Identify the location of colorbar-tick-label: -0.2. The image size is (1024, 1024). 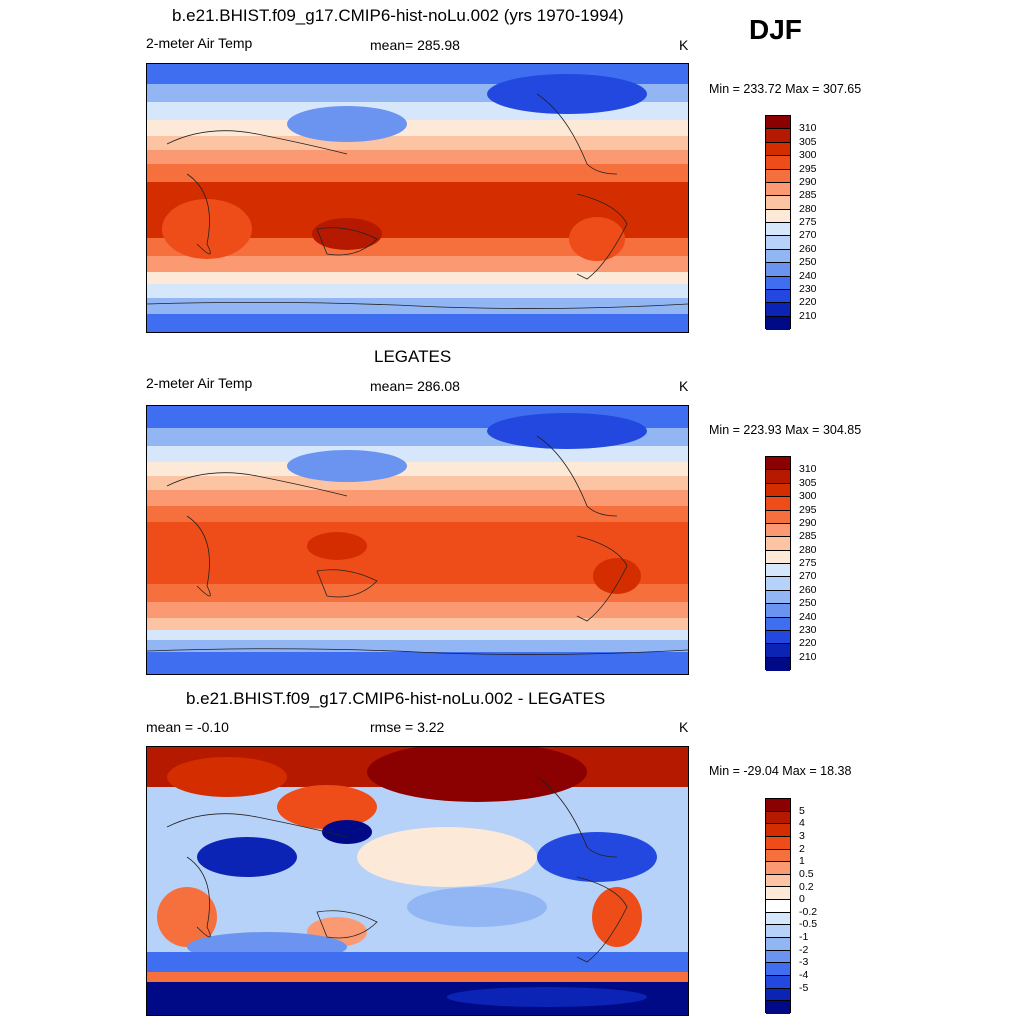
(808, 911).